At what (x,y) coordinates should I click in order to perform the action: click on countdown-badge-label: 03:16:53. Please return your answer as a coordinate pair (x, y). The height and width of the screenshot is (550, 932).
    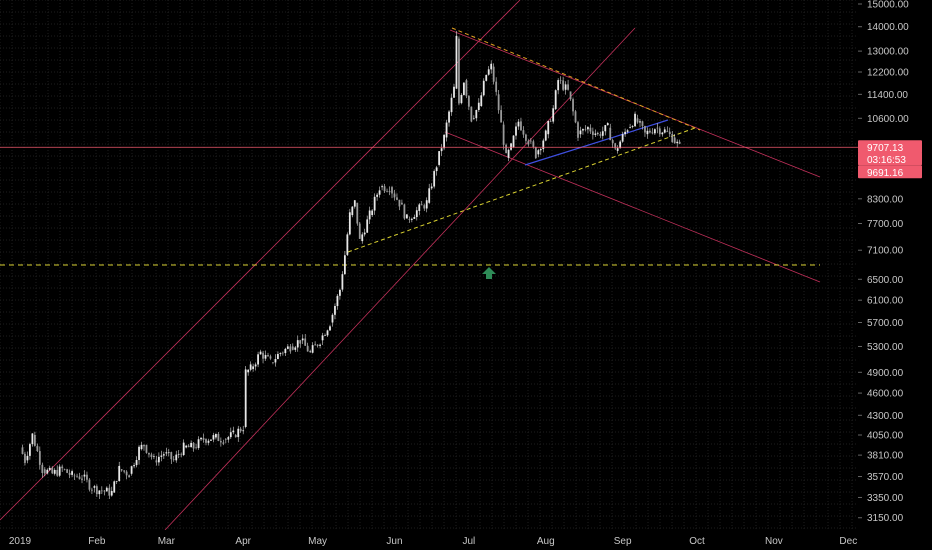
    Looking at the image, I should click on (886, 160).